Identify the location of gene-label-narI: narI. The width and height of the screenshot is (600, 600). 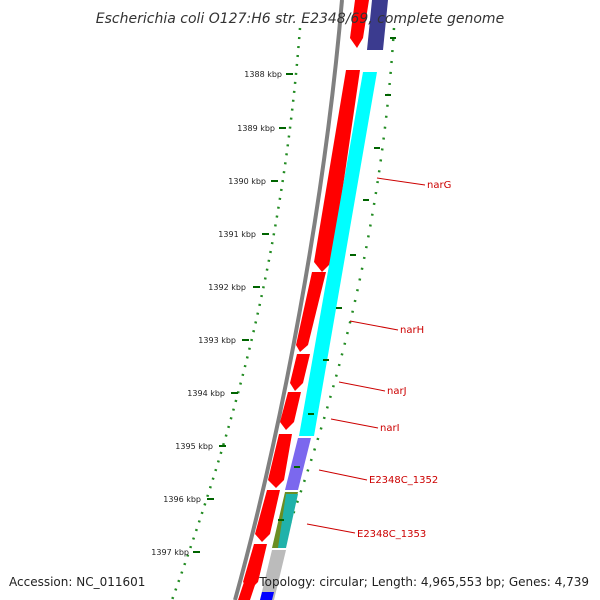
(390, 428).